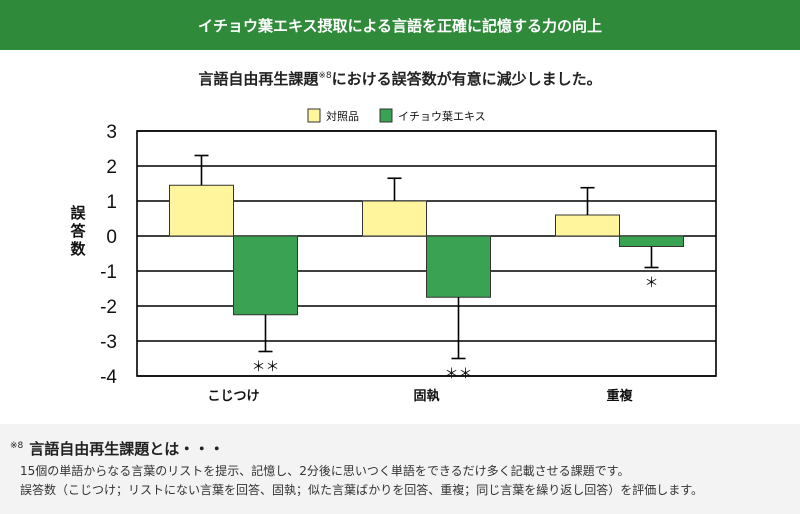  Describe the element at coordinates (111, 237) in the screenshot. I see `y-tick-label: 0` at that location.